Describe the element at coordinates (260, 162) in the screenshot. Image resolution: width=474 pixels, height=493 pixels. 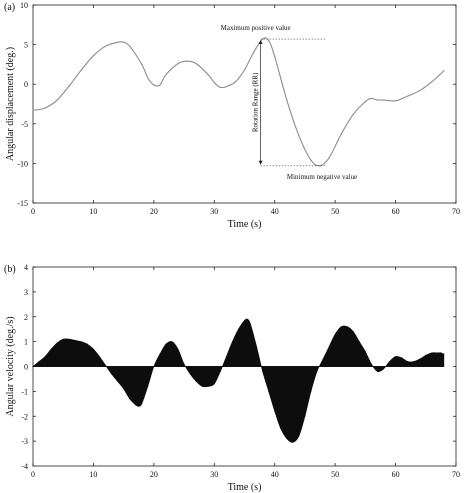
I see `range-arrow-head-down` at that location.